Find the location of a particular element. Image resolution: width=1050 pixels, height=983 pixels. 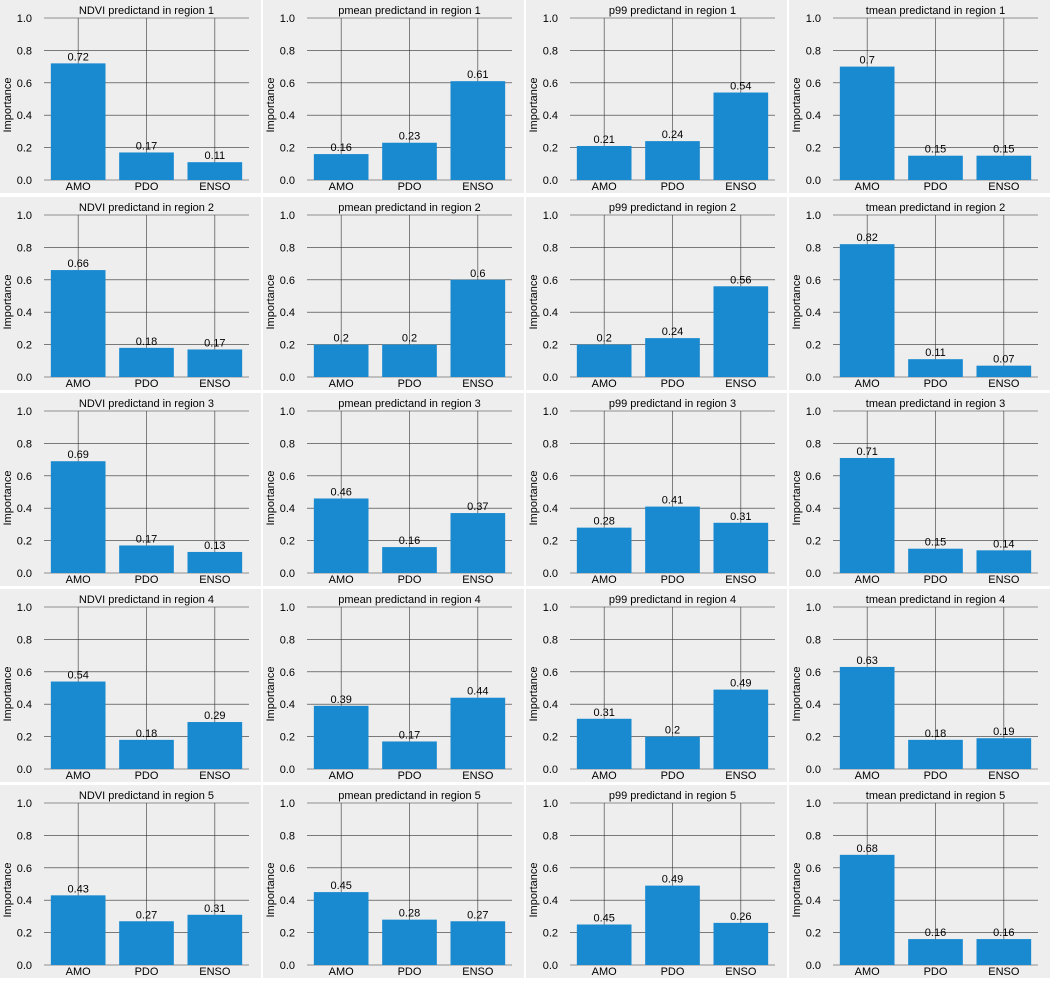

y-tick-label: 0.4 is located at coordinates (24, 901).